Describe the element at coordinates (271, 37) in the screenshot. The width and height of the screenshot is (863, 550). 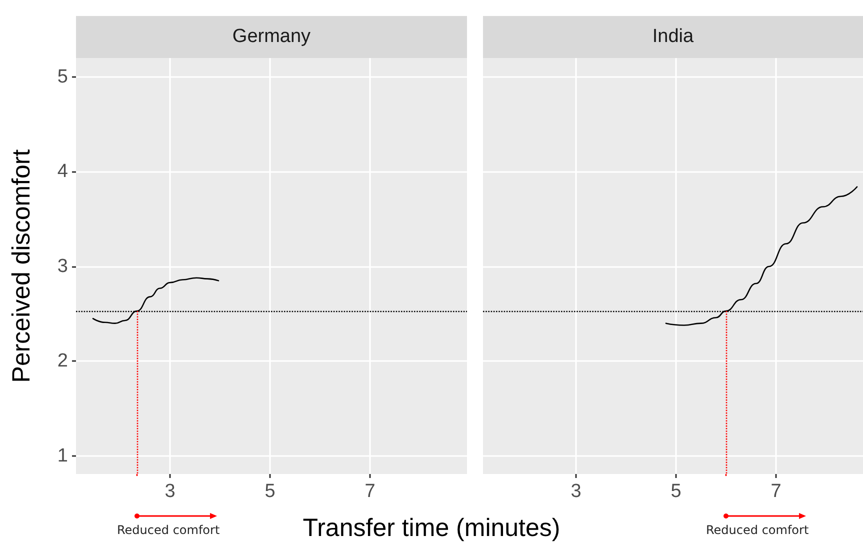
I see `chart-title: Germany` at that location.